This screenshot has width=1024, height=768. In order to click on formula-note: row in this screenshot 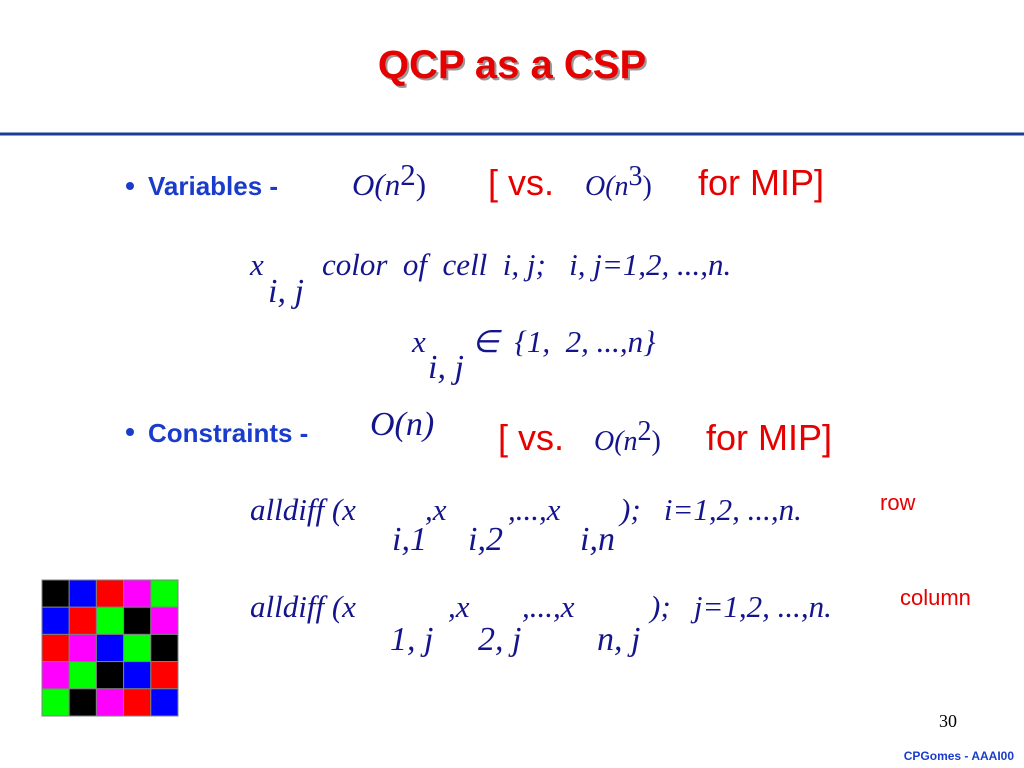, I will do `click(898, 502)`.